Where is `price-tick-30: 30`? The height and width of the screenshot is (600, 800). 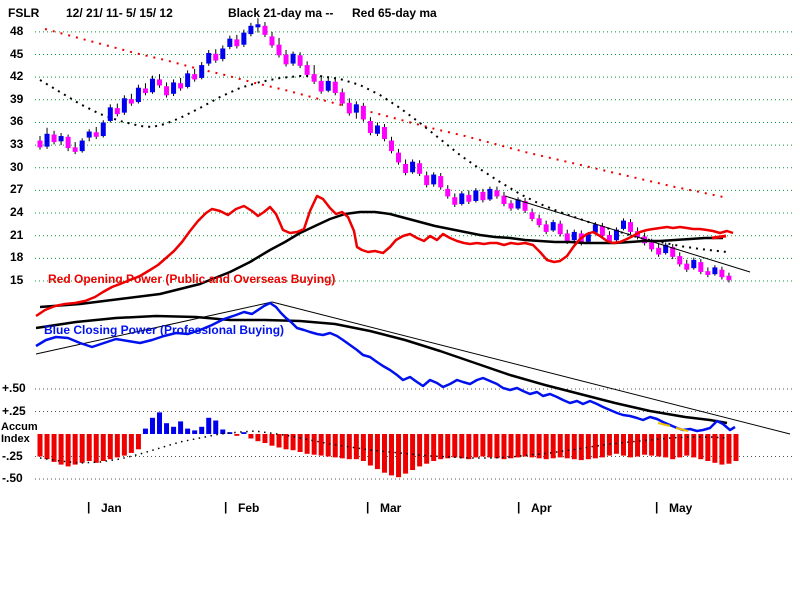
price-tick-30: 30 is located at coordinates (17, 166).